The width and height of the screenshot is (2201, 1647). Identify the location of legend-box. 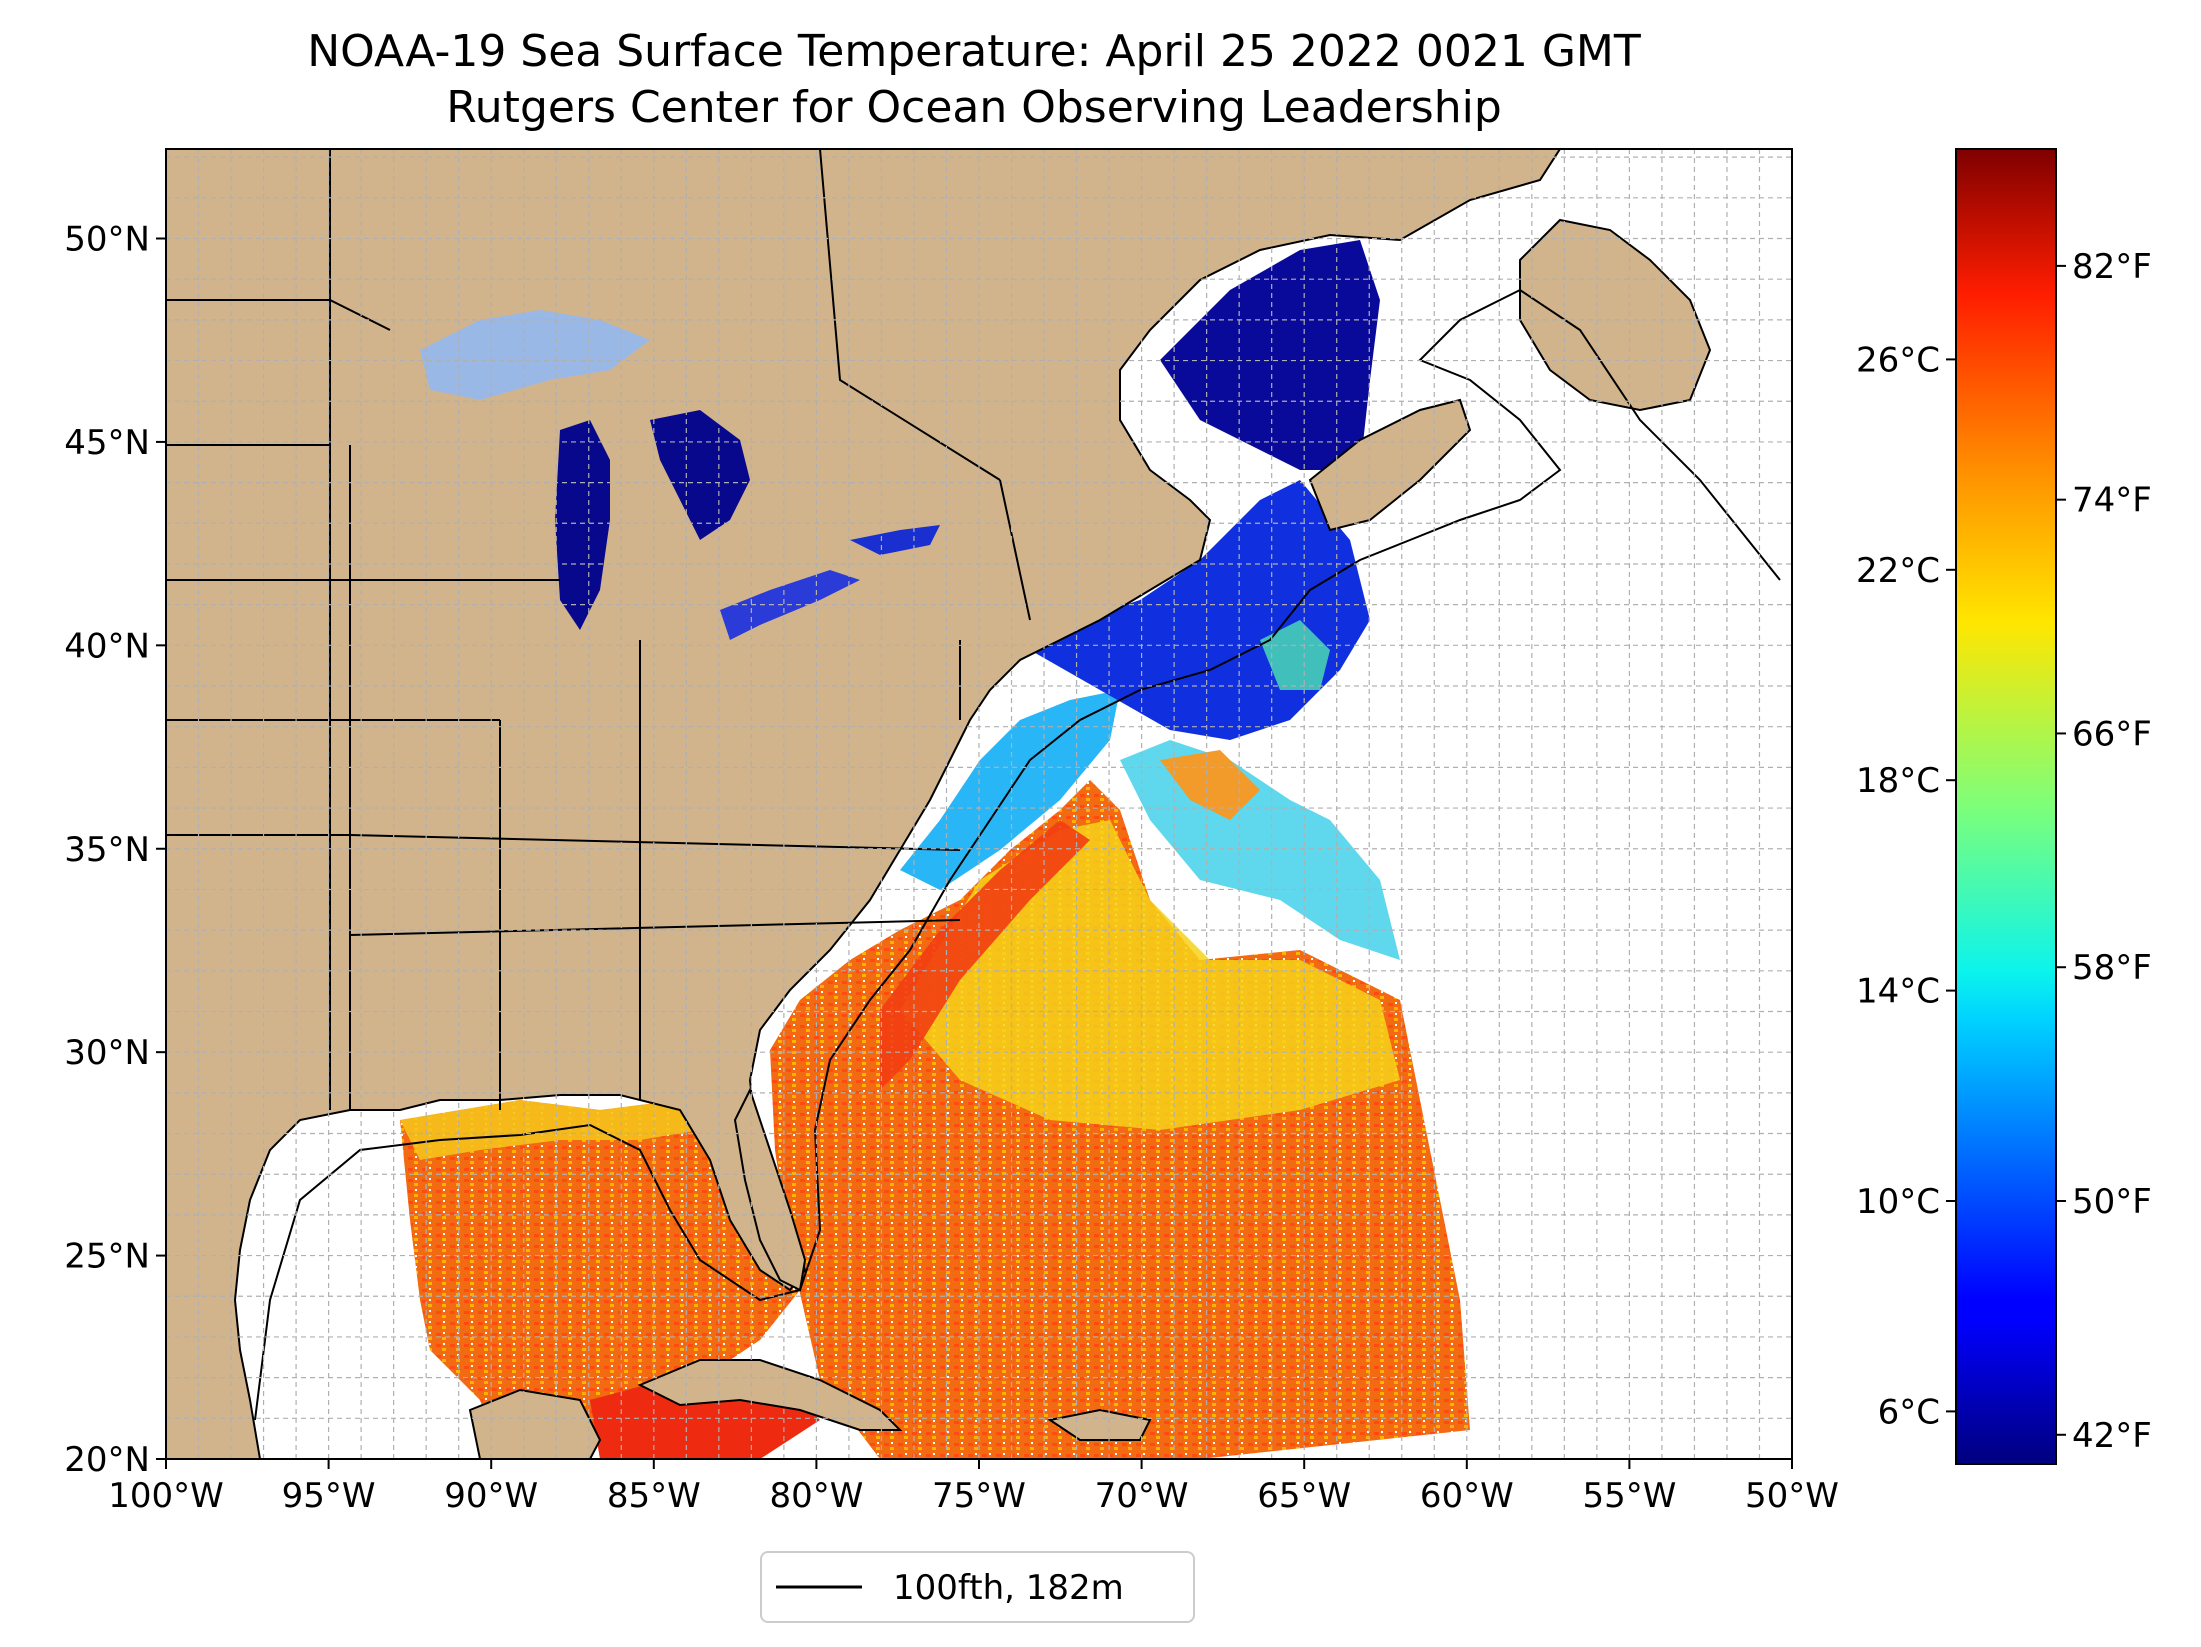
(977, 1587).